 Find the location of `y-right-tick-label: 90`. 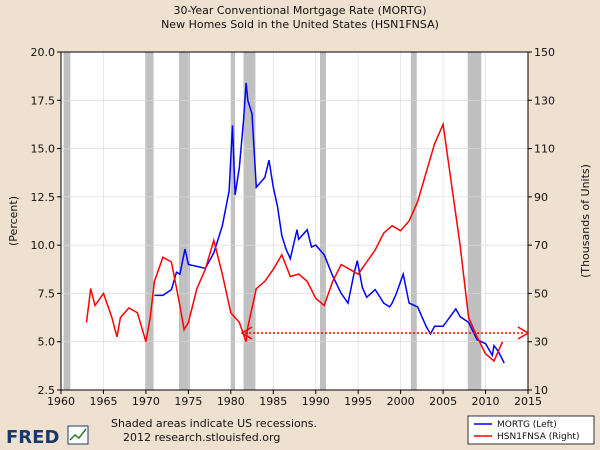

y-right-tick-label: 90 is located at coordinates (541, 197).